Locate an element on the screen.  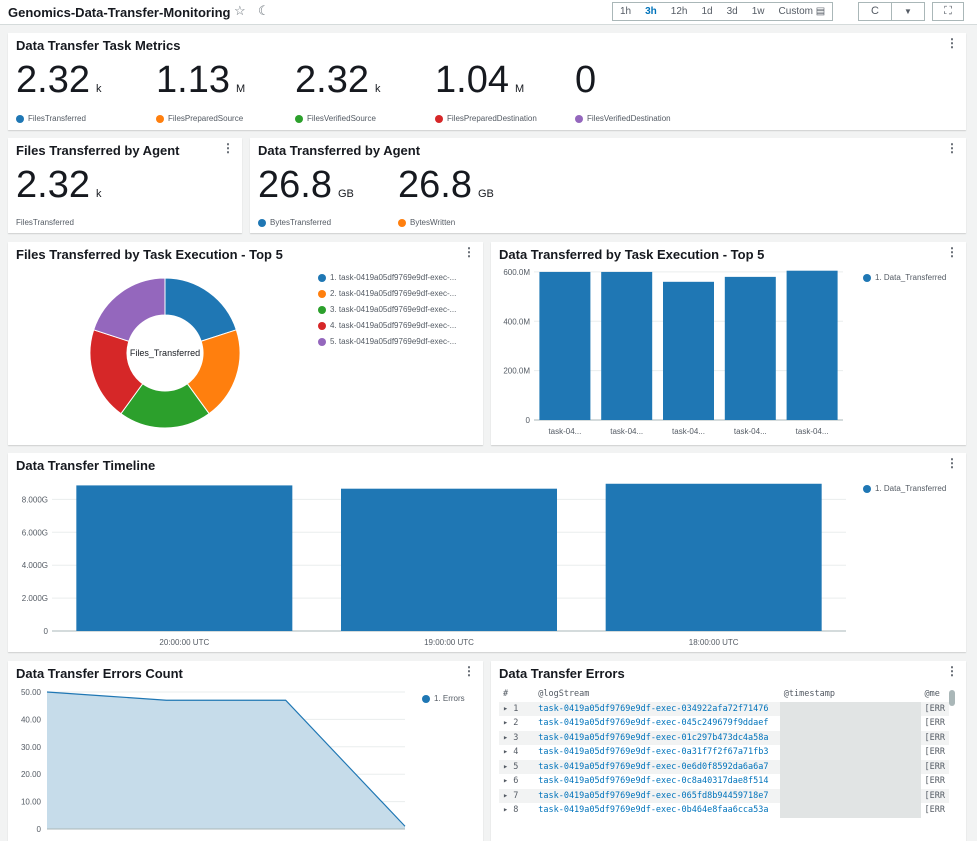
row-number: ▸ 7 is located at coordinates (517, 795).